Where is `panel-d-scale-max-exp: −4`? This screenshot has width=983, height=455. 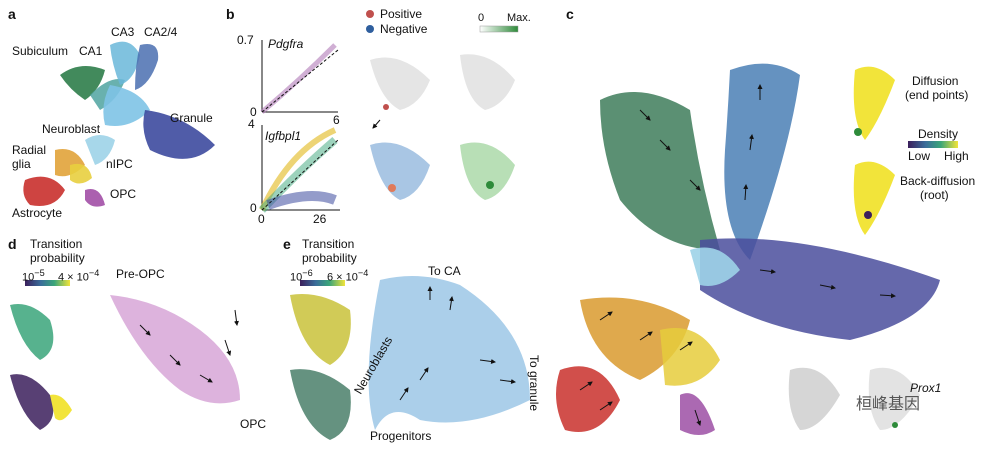
panel-d-scale-max-exp: −4 is located at coordinates (94, 273).